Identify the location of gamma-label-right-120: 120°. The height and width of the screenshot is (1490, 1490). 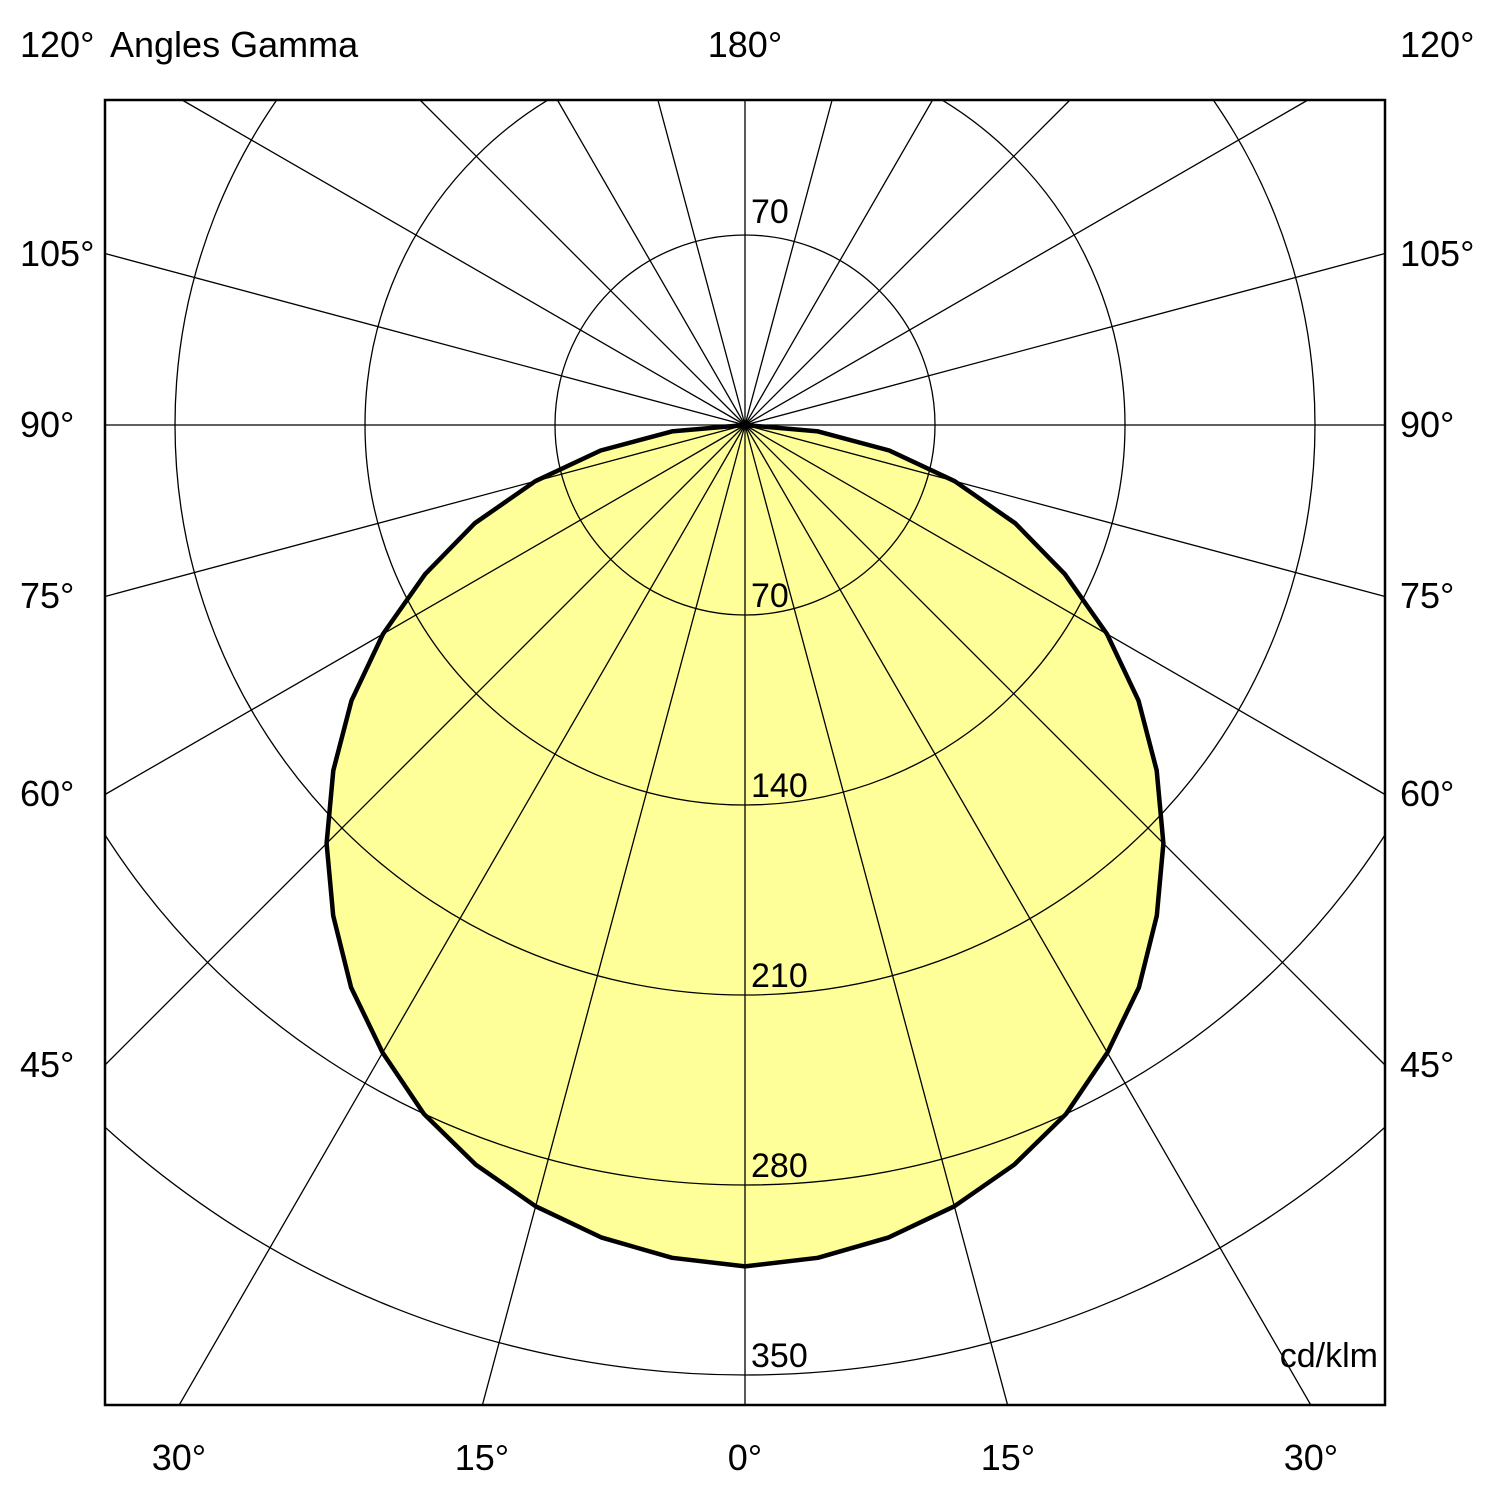
(1437, 44).